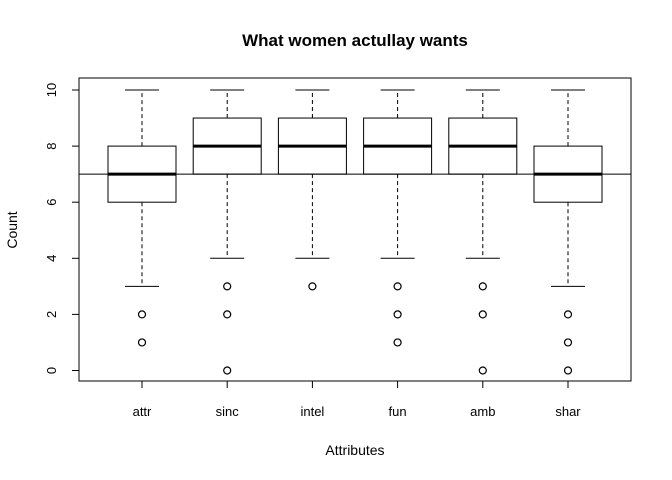 This screenshot has height=480, width=672. Describe the element at coordinates (398, 218) in the screenshot. I see `box-fun` at that location.